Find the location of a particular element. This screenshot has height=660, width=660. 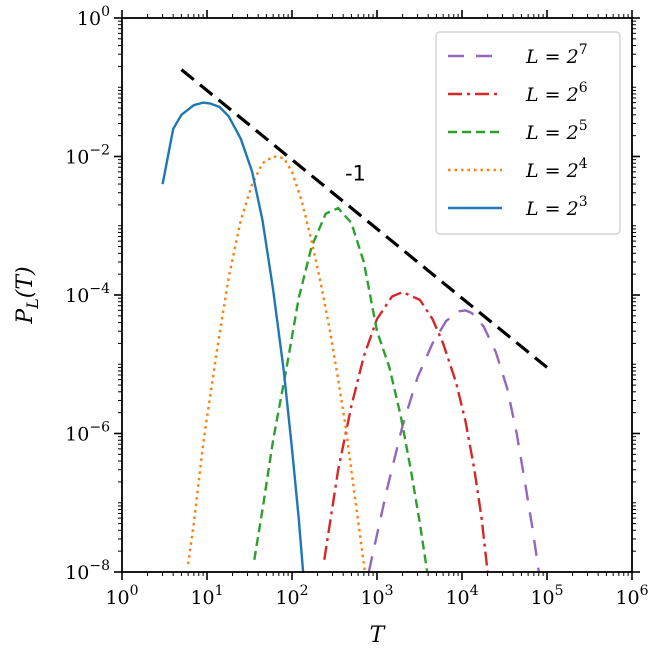

x-tick-label: 10⁵ is located at coordinates (546, 596).